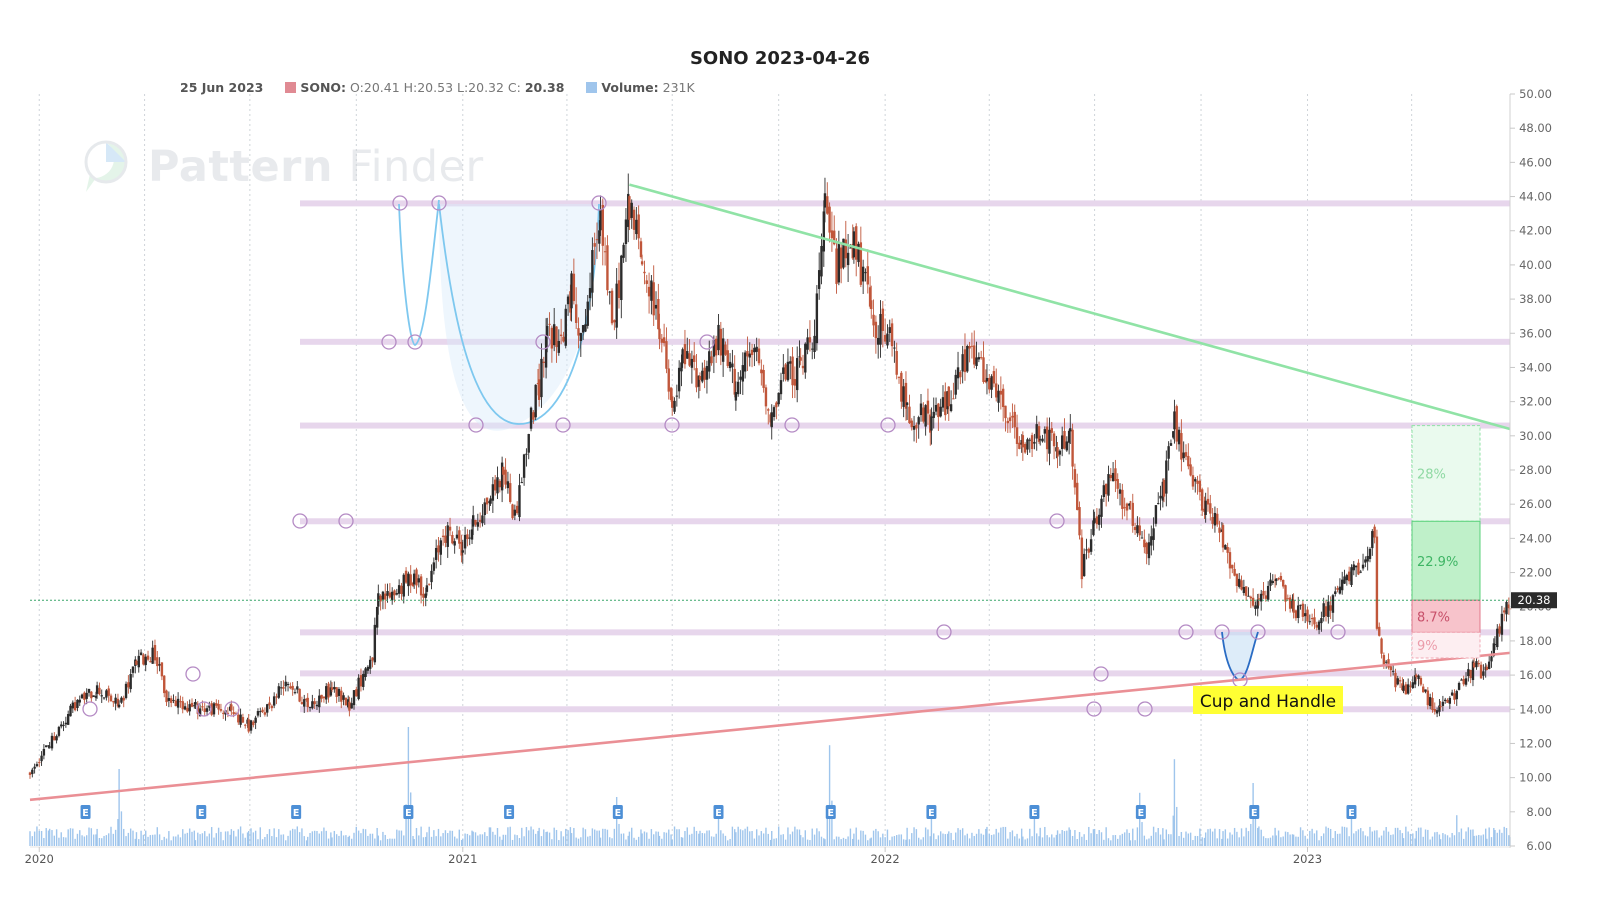  I want to click on info-close: 20.38, so click(544, 87).